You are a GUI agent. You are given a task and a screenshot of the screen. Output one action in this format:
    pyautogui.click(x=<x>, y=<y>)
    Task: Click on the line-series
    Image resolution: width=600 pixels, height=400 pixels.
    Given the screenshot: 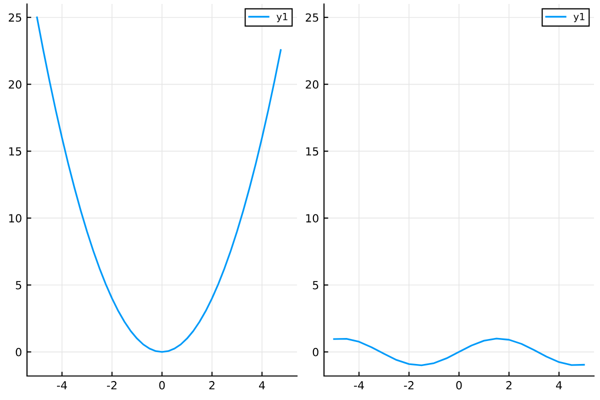 What is the action you would take?
    pyautogui.click(x=459, y=352)
    